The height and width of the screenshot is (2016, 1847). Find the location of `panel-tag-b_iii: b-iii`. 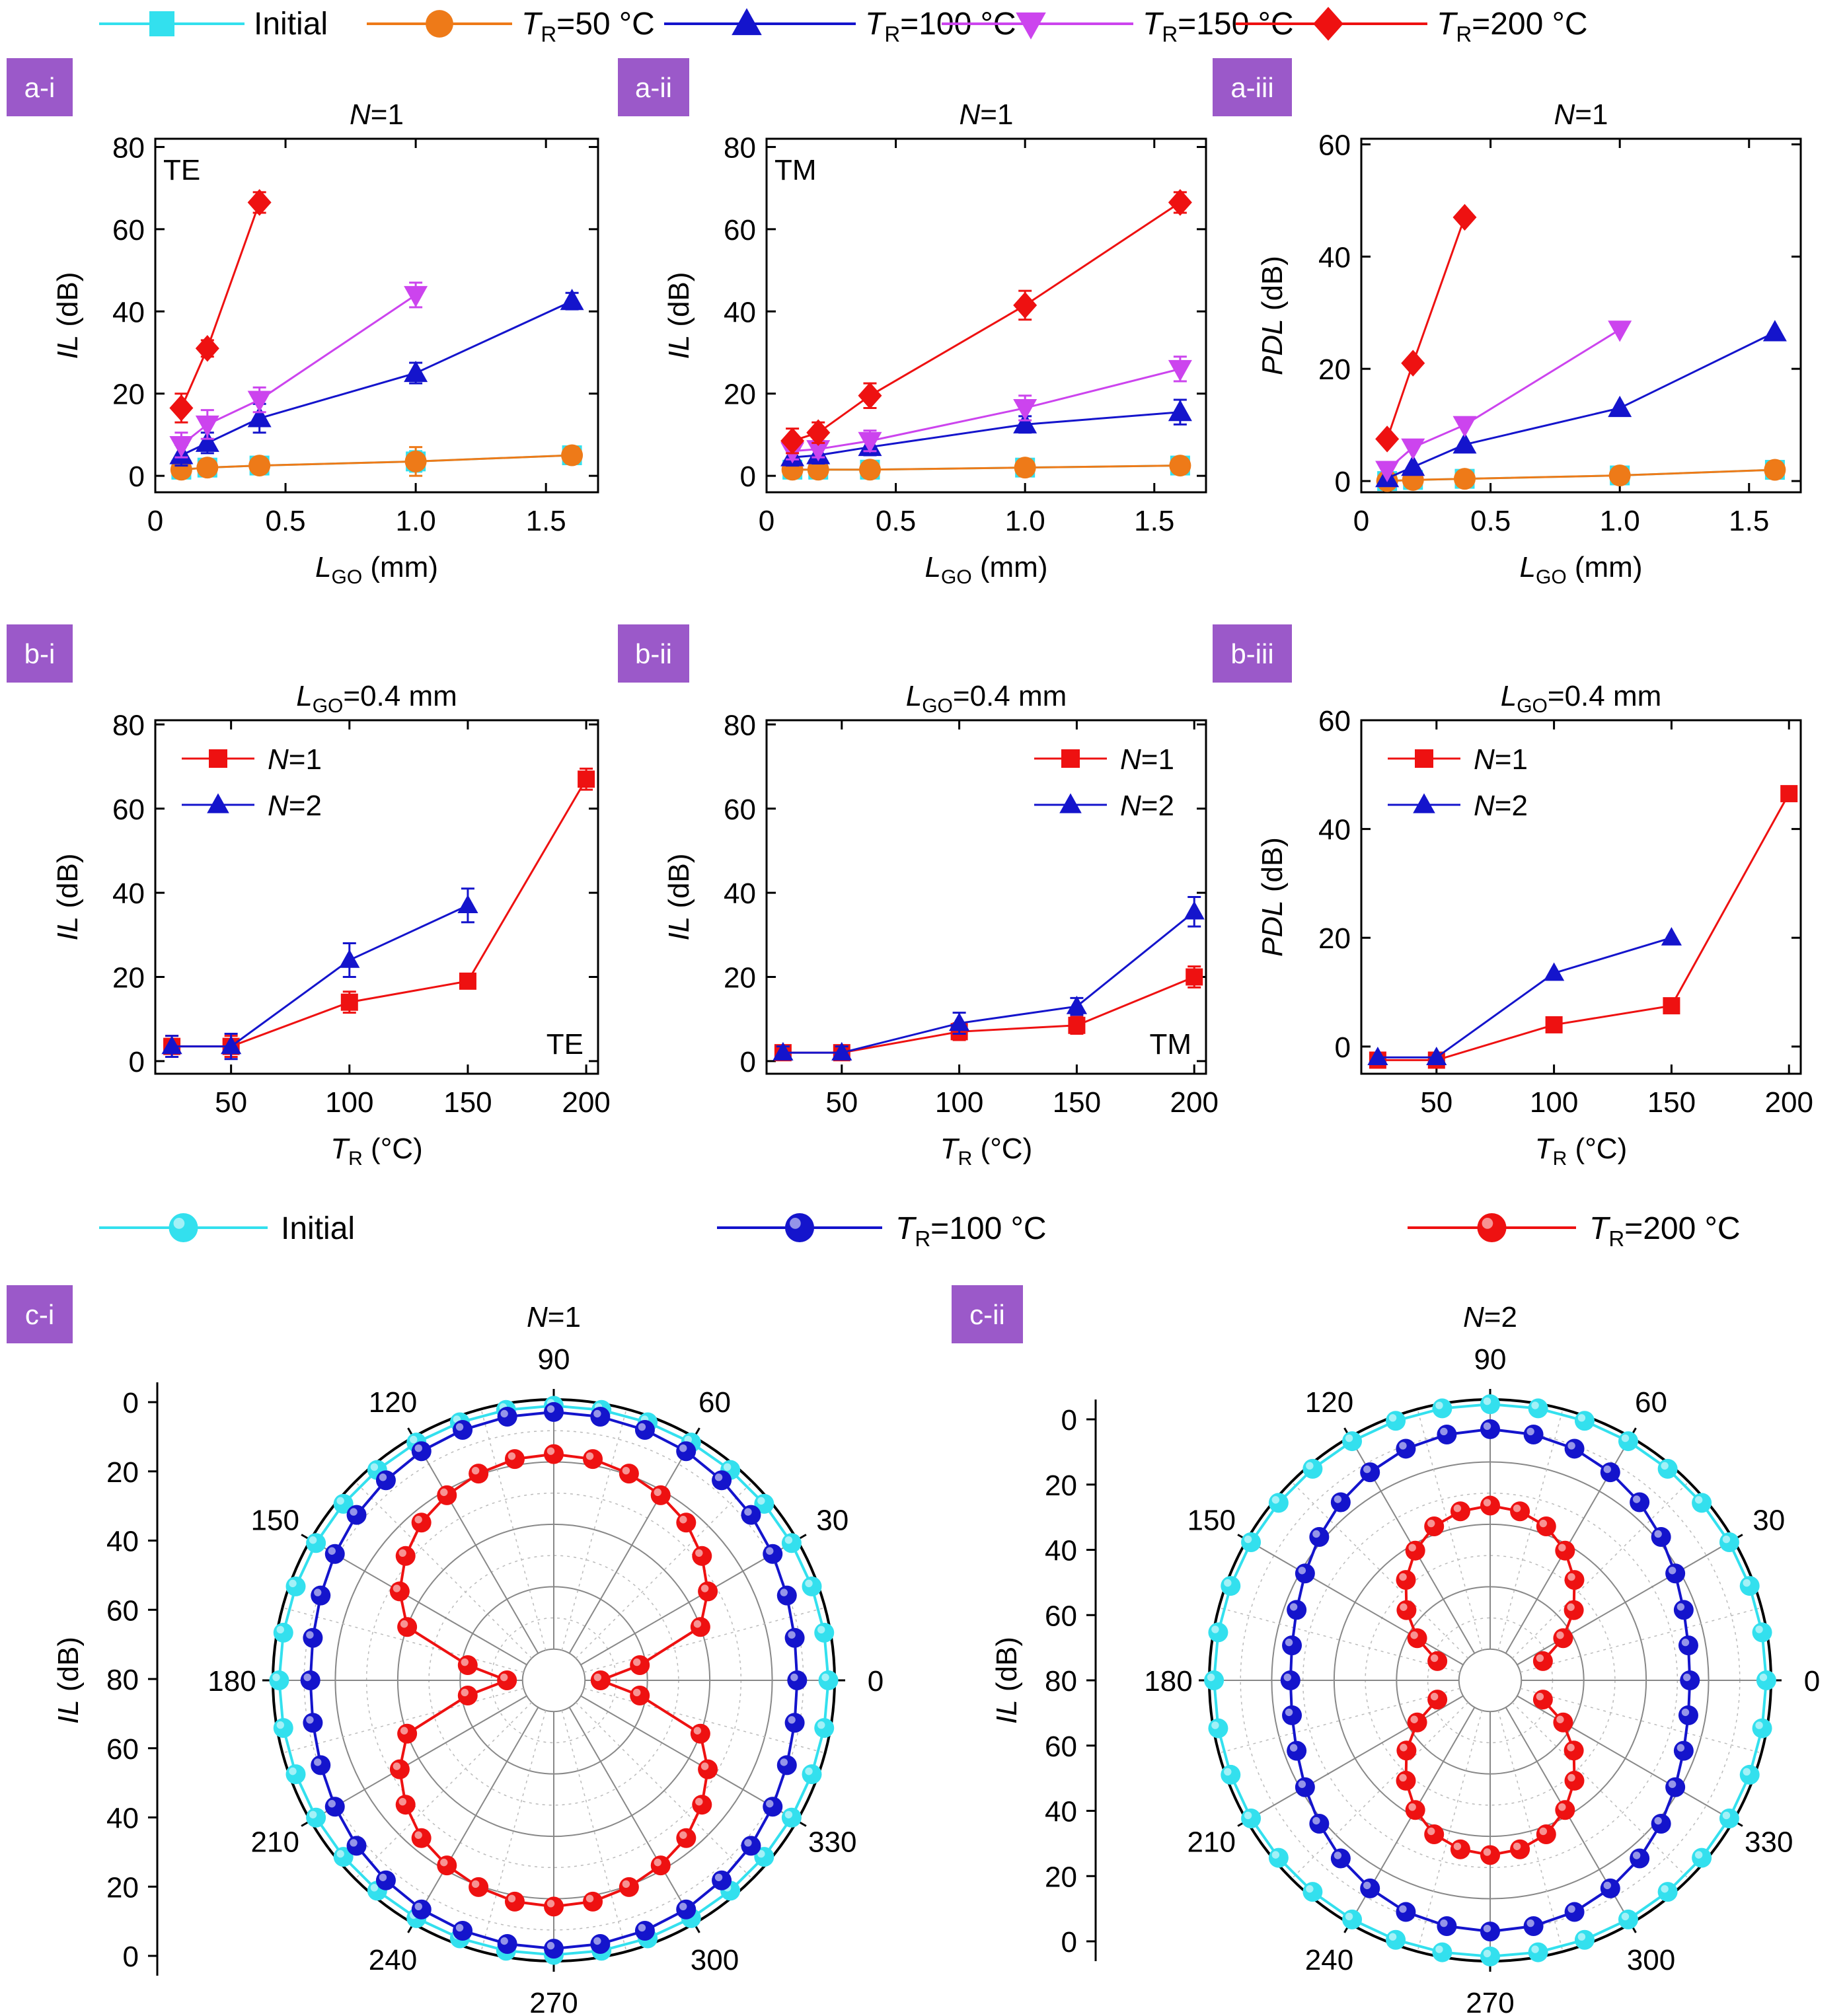

panel-tag-b_iii: b-iii is located at coordinates (1252, 653).